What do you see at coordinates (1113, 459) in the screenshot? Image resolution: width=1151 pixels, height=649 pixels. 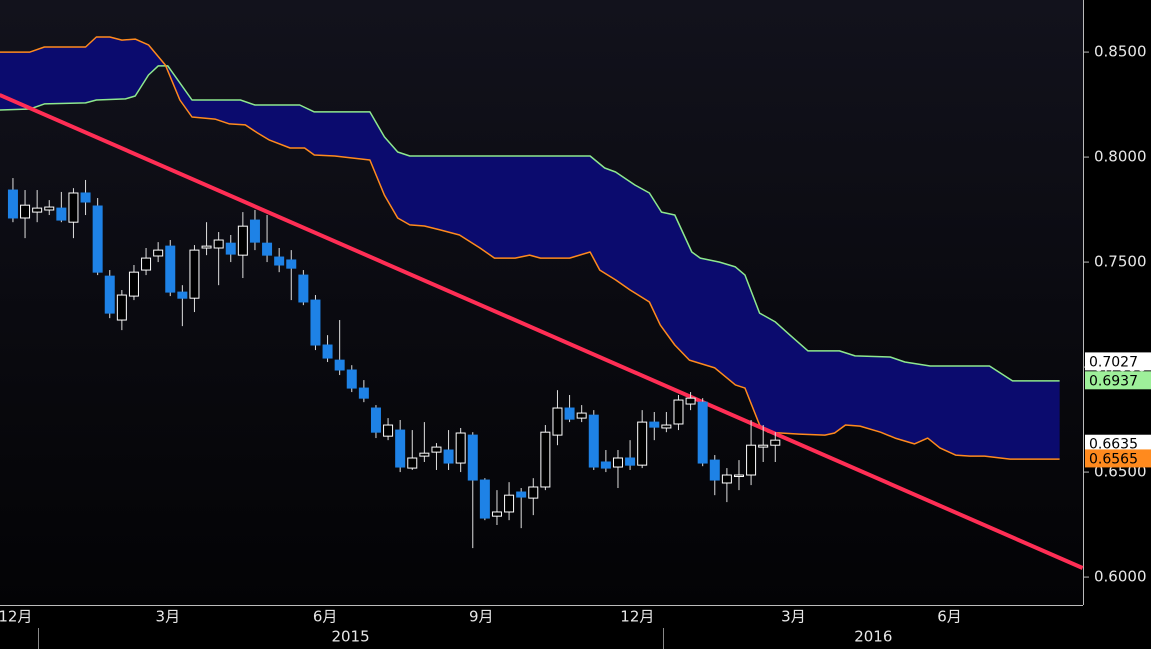 I see `price-label: 0.6565` at bounding box center [1113, 459].